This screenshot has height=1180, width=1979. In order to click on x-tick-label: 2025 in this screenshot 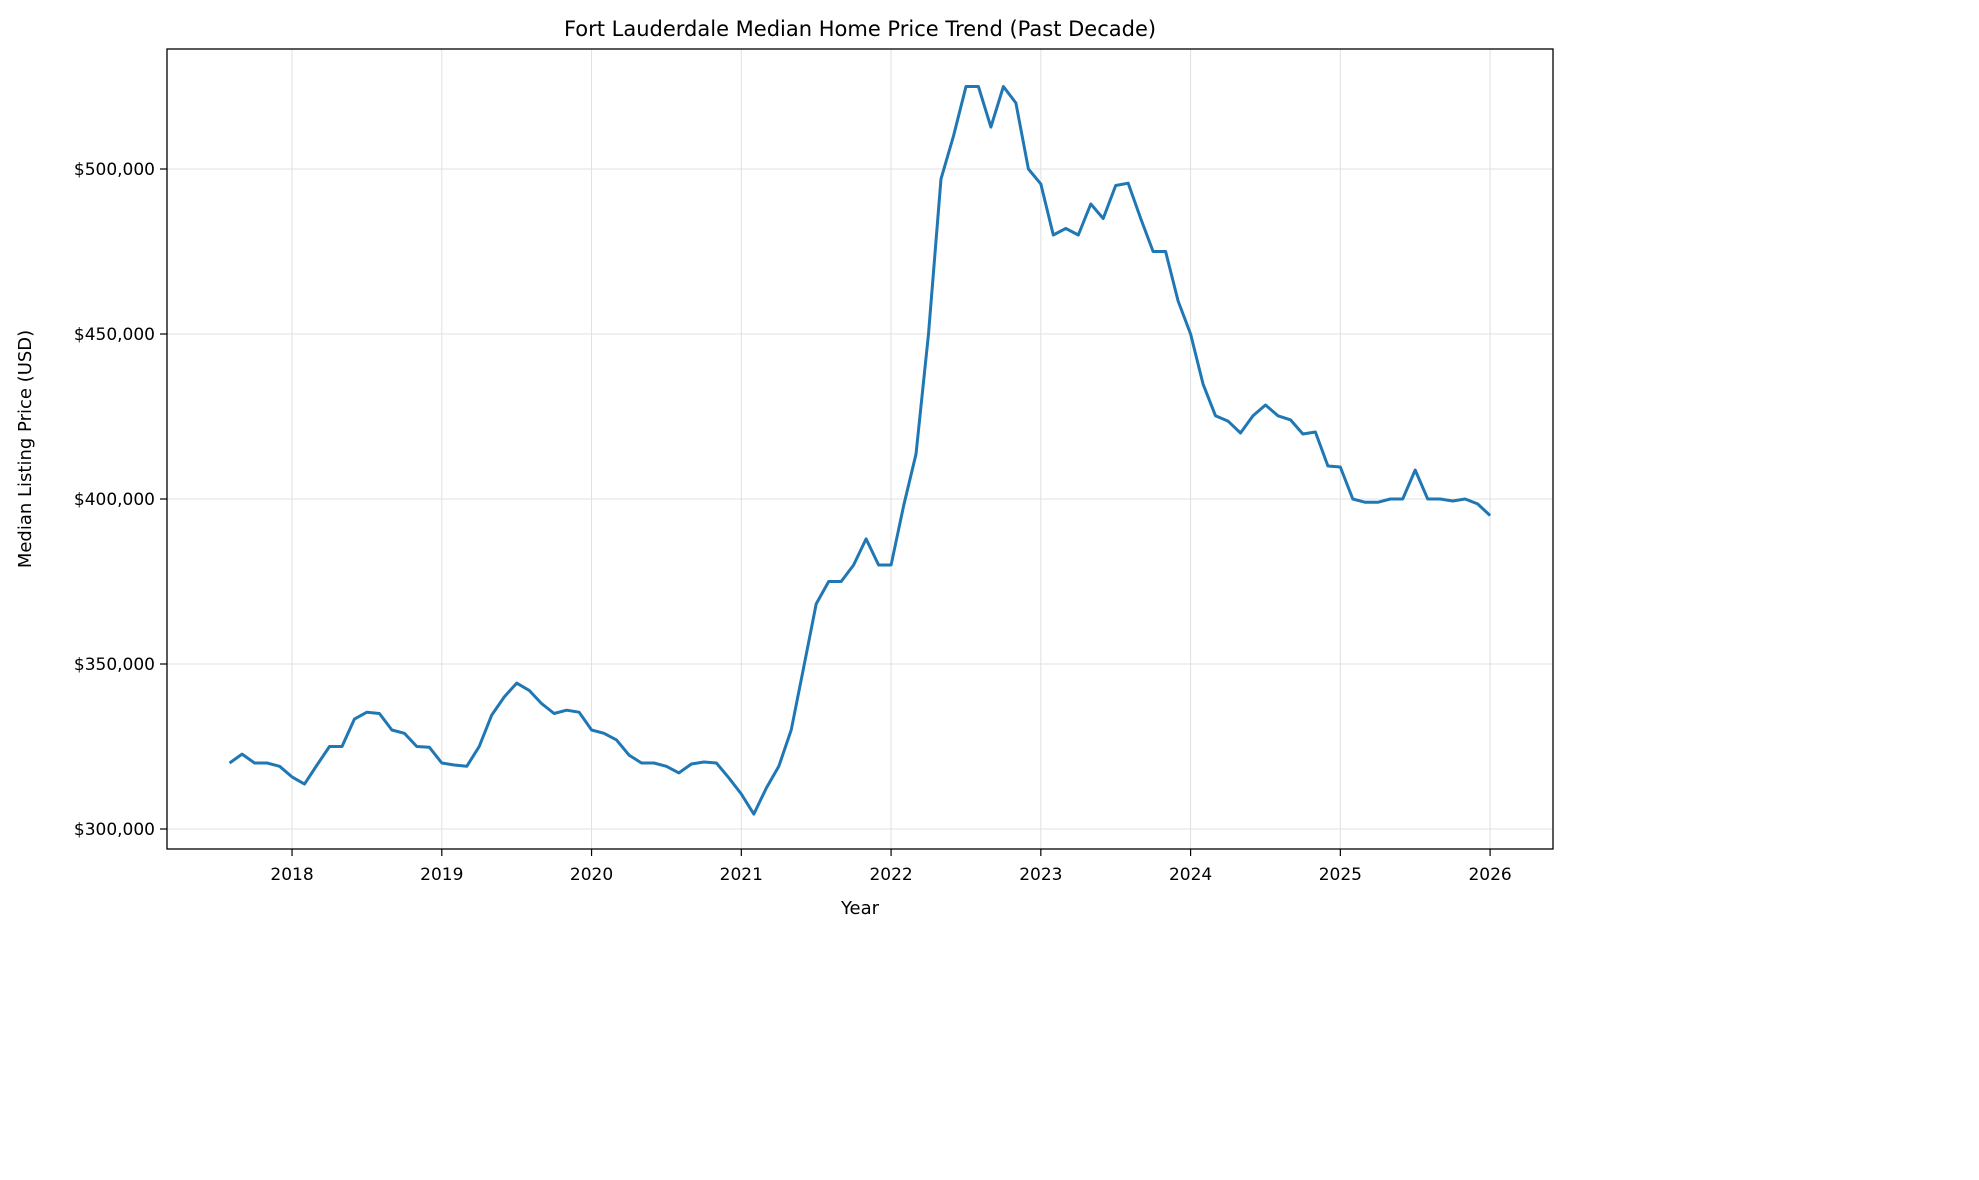, I will do `click(1340, 875)`.